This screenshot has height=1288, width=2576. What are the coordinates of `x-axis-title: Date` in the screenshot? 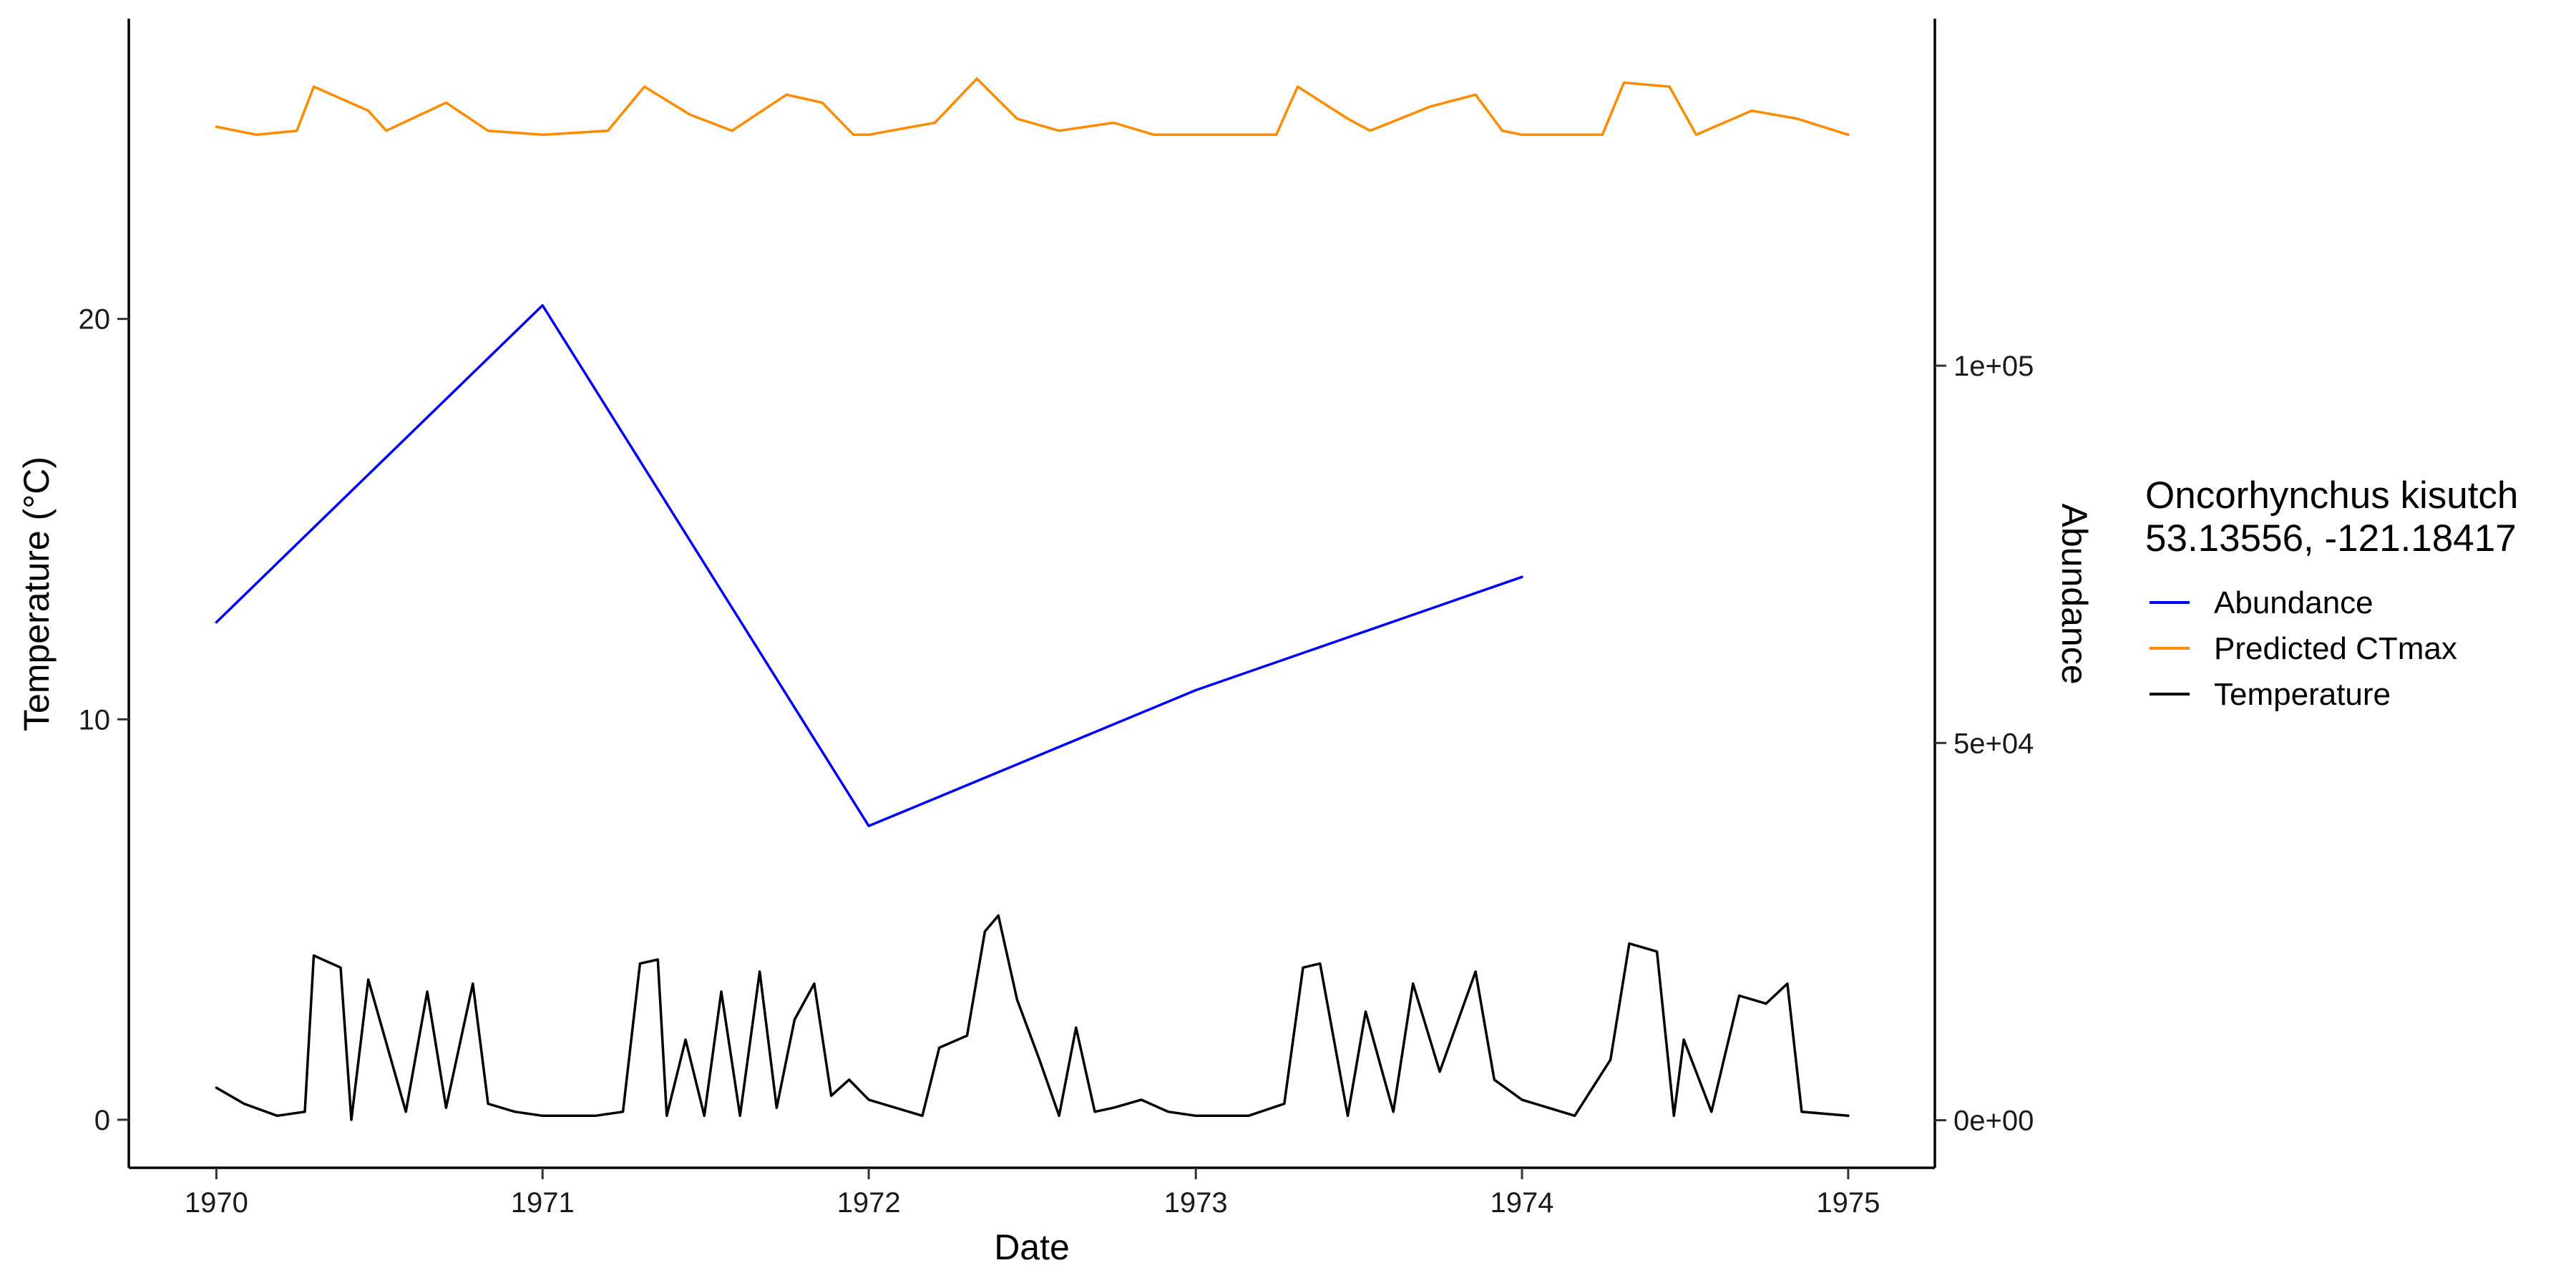 It's located at (1032, 1247).